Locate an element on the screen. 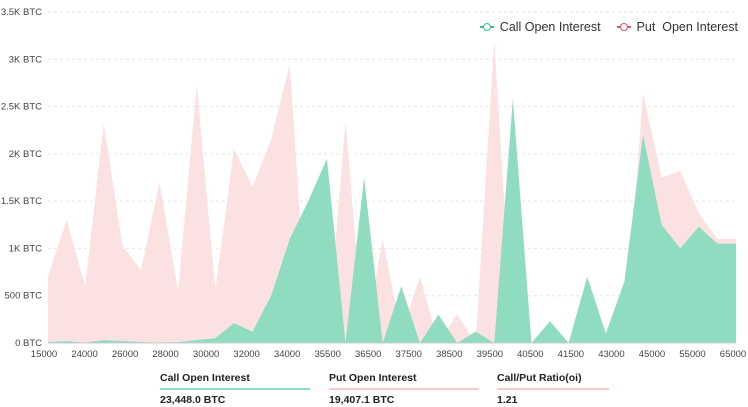 This screenshot has height=407, width=748. x-tick-label: 35500 is located at coordinates (327, 354).